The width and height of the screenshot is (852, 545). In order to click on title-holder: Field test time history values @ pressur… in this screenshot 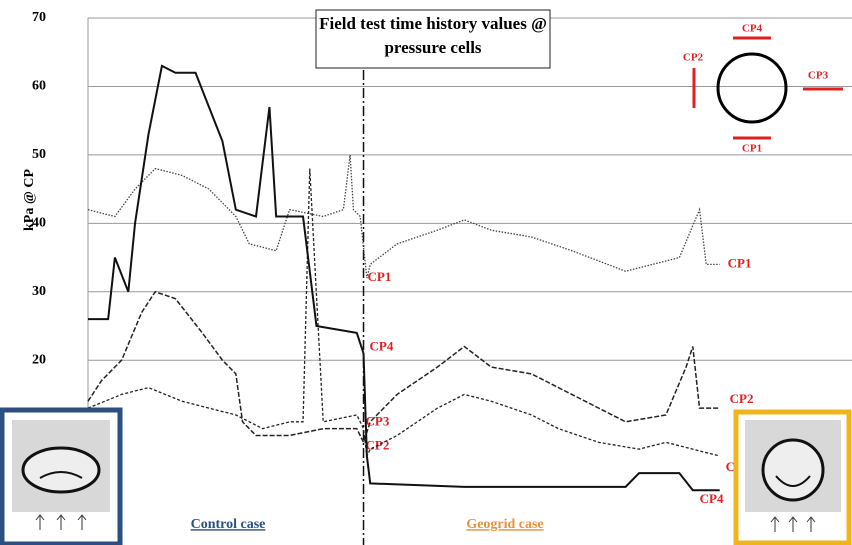, I will do `click(433, 35)`.